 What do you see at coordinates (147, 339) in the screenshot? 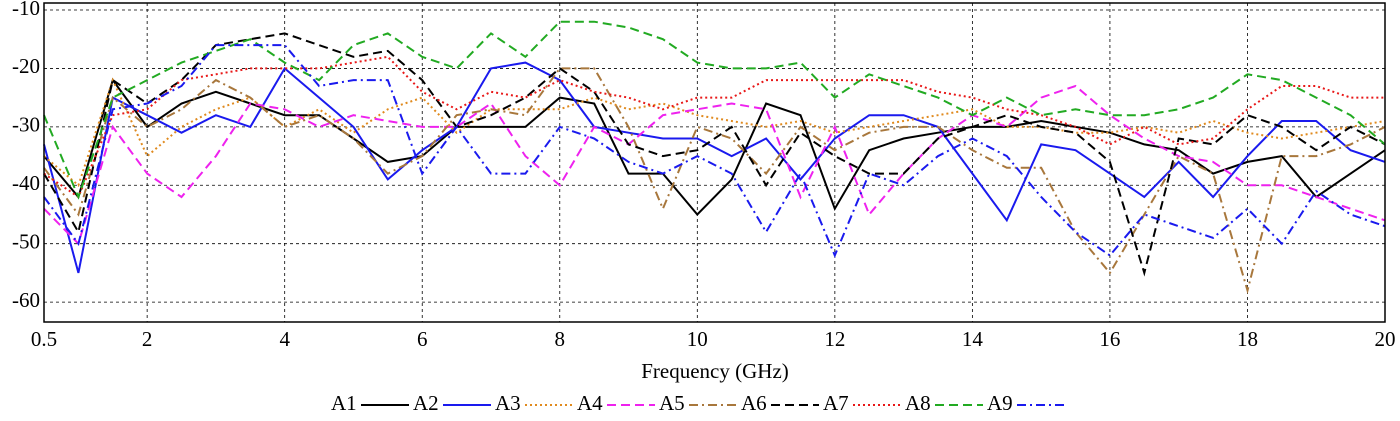
I see `x-tick-label: 2` at bounding box center [147, 339].